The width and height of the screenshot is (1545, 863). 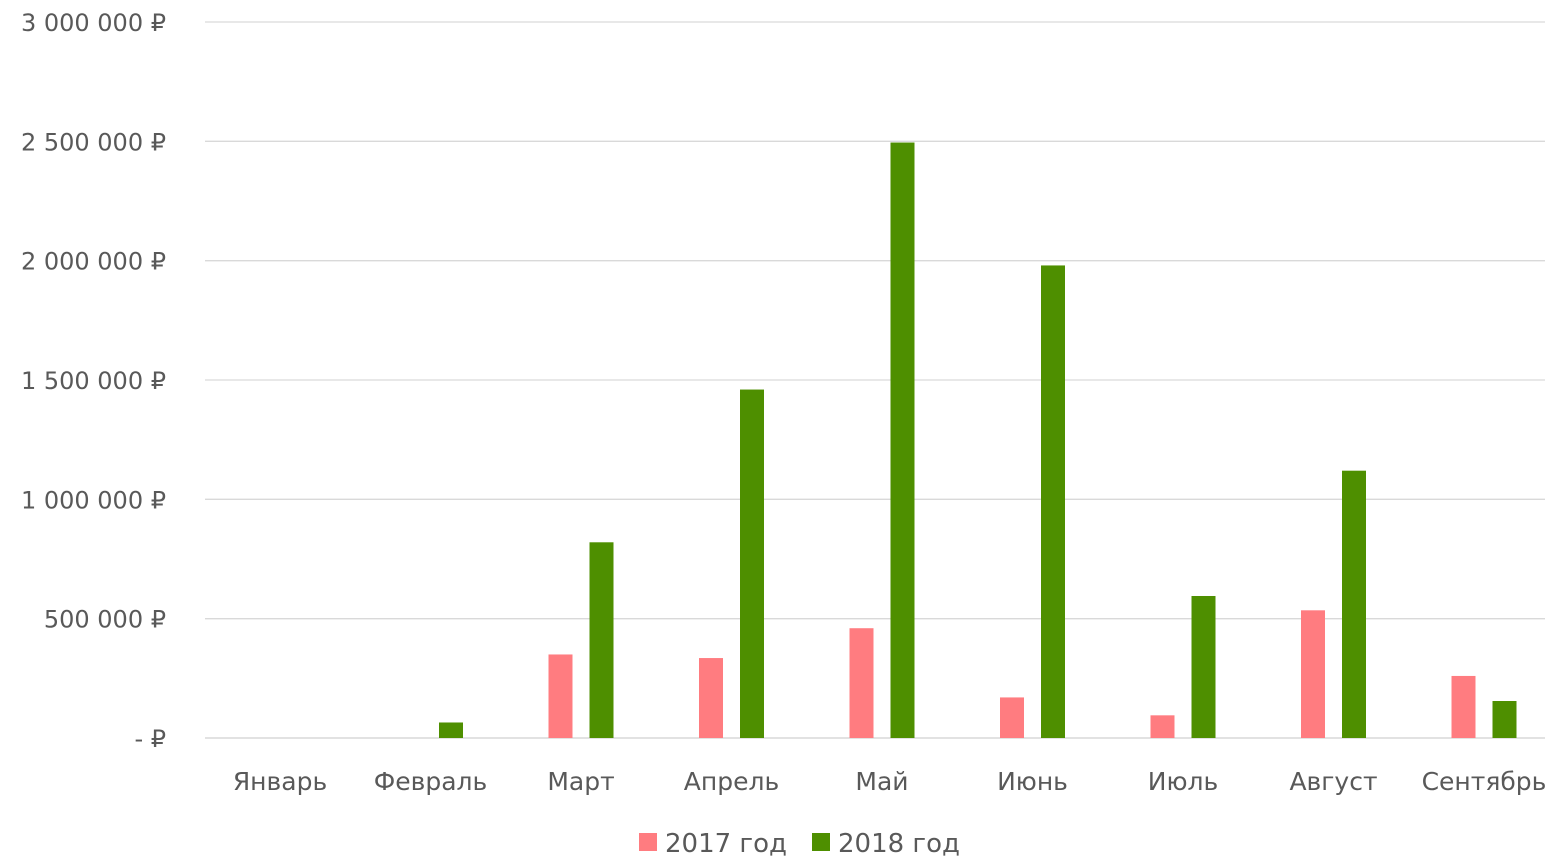 I want to click on y-tick-label: 1 000 000 ₽, so click(x=93, y=500).